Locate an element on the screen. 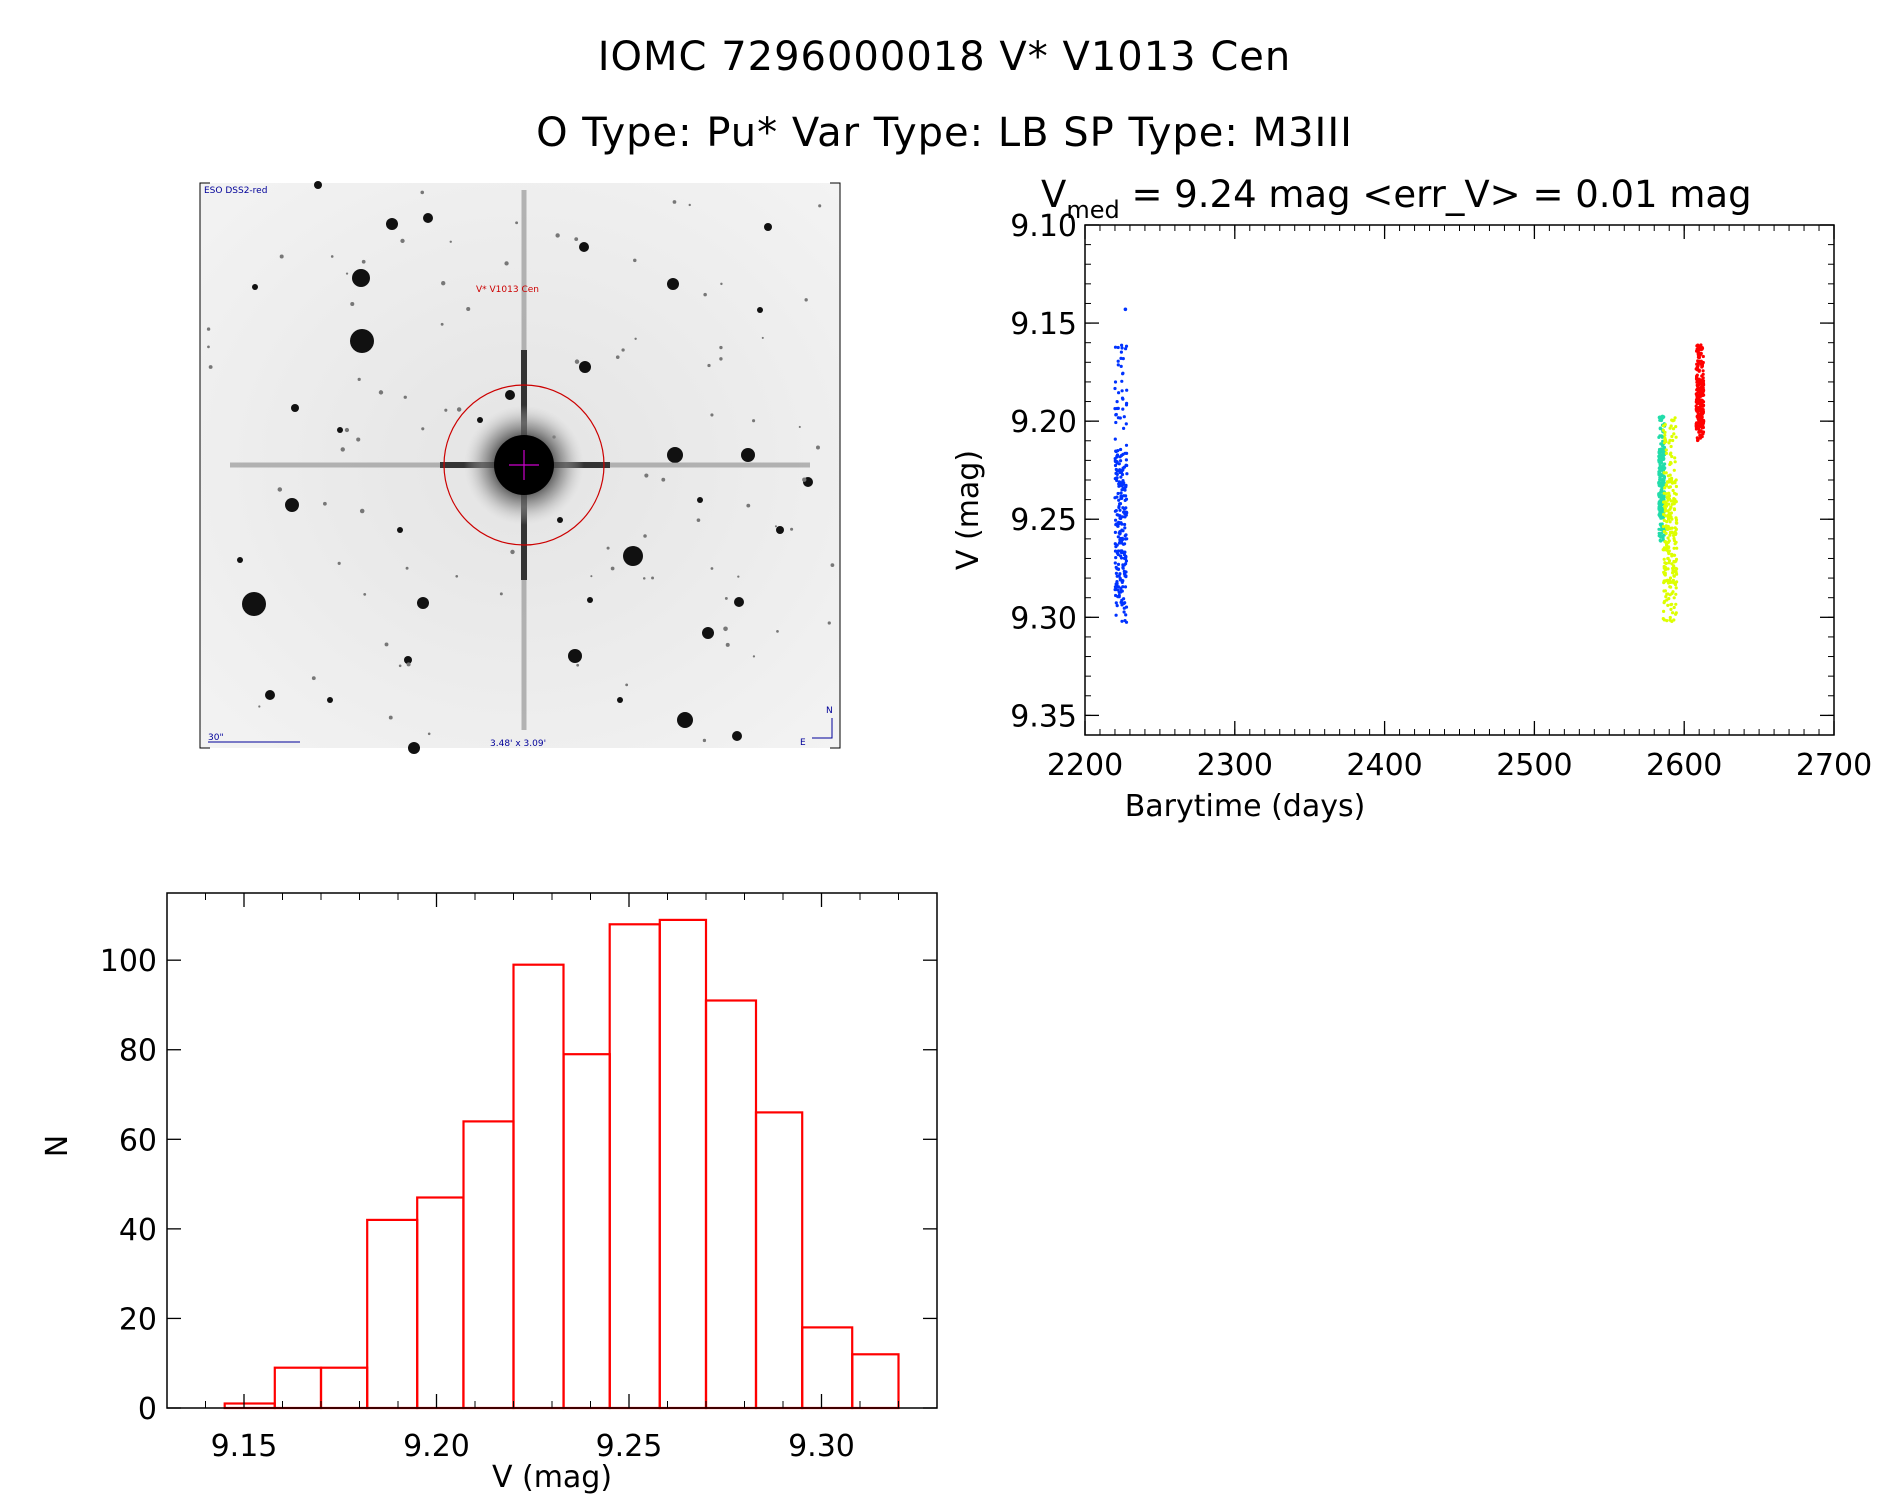 The height and width of the screenshot is (1494, 1889). histogram-x-tick-label: 9.25 is located at coordinates (629, 1446).